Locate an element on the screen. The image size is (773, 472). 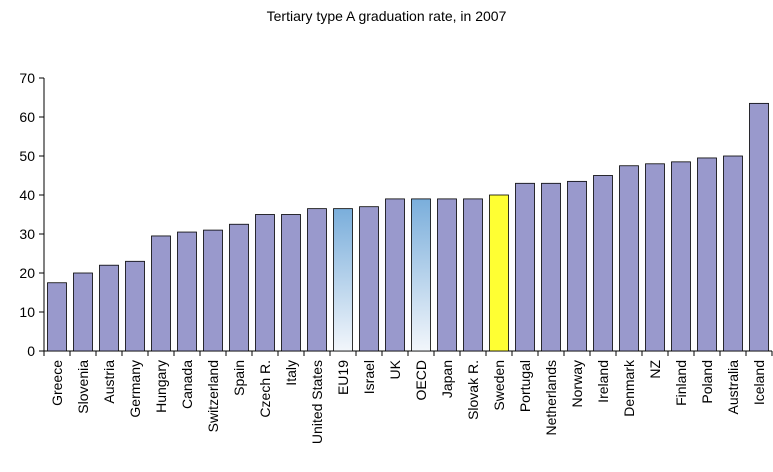
category-label: Spain is located at coordinates (239, 378).